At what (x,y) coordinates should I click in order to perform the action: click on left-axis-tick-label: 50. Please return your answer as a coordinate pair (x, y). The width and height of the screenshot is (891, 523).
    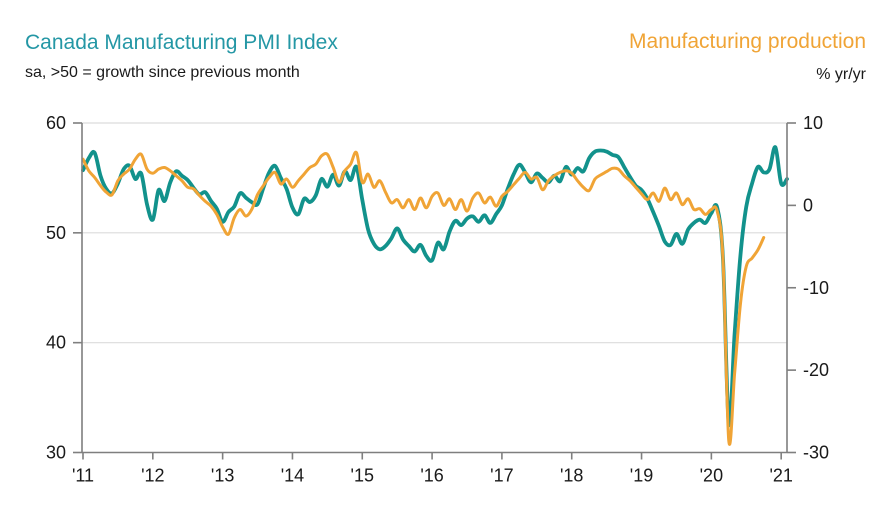
    Looking at the image, I should click on (56, 233).